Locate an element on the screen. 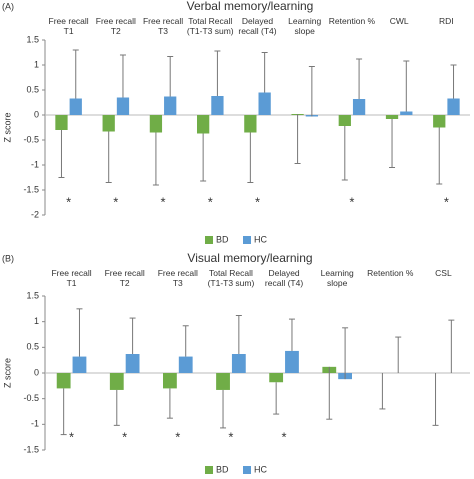 This screenshot has height=479, width=474. x-tick-label: CWL is located at coordinates (399, 21).